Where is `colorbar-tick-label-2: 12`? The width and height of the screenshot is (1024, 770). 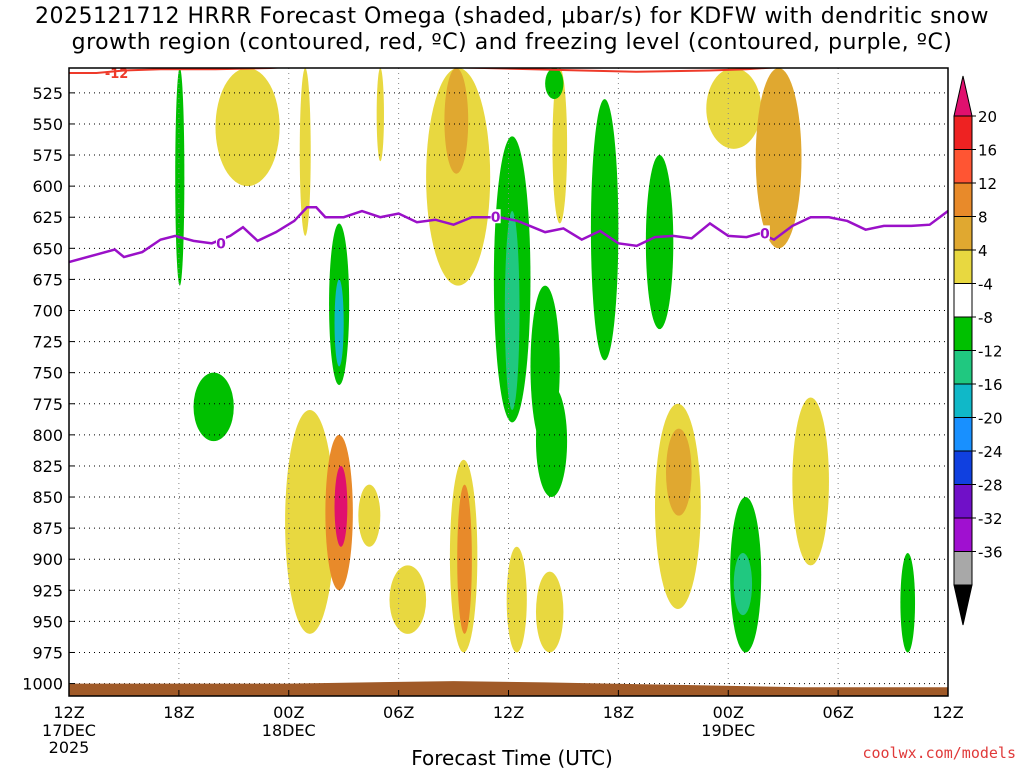
colorbar-tick-label-2: 12 is located at coordinates (987, 184).